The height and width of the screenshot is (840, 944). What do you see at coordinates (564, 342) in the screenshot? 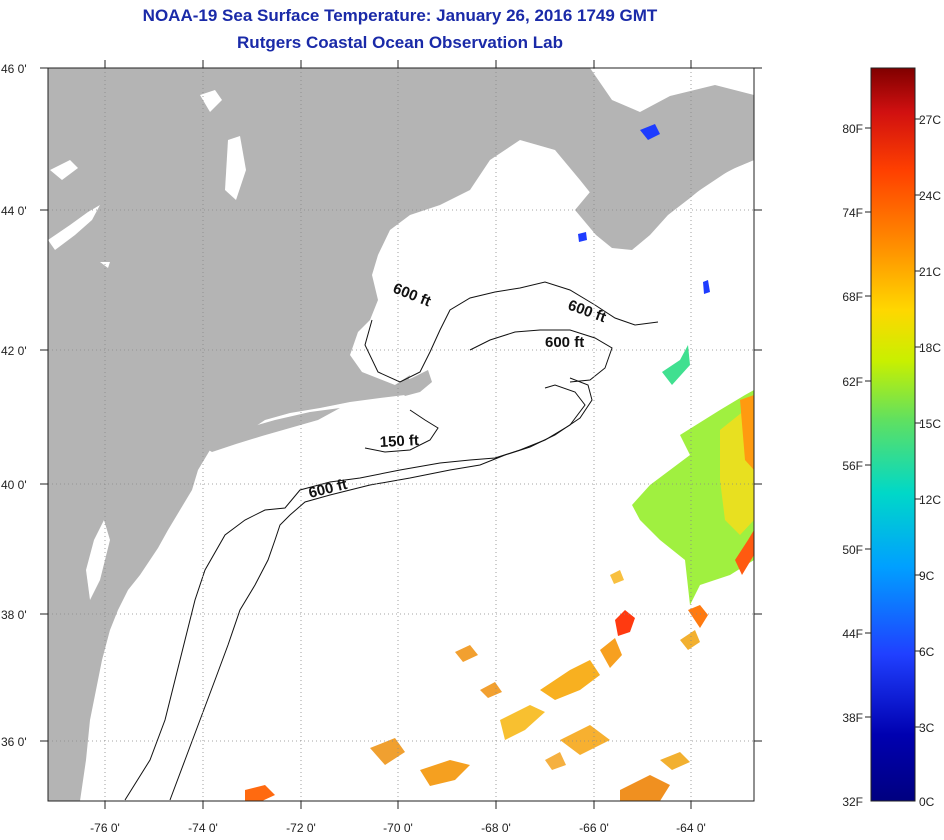
I see `contour-label-600ft-bank: 600 ft` at bounding box center [564, 342].